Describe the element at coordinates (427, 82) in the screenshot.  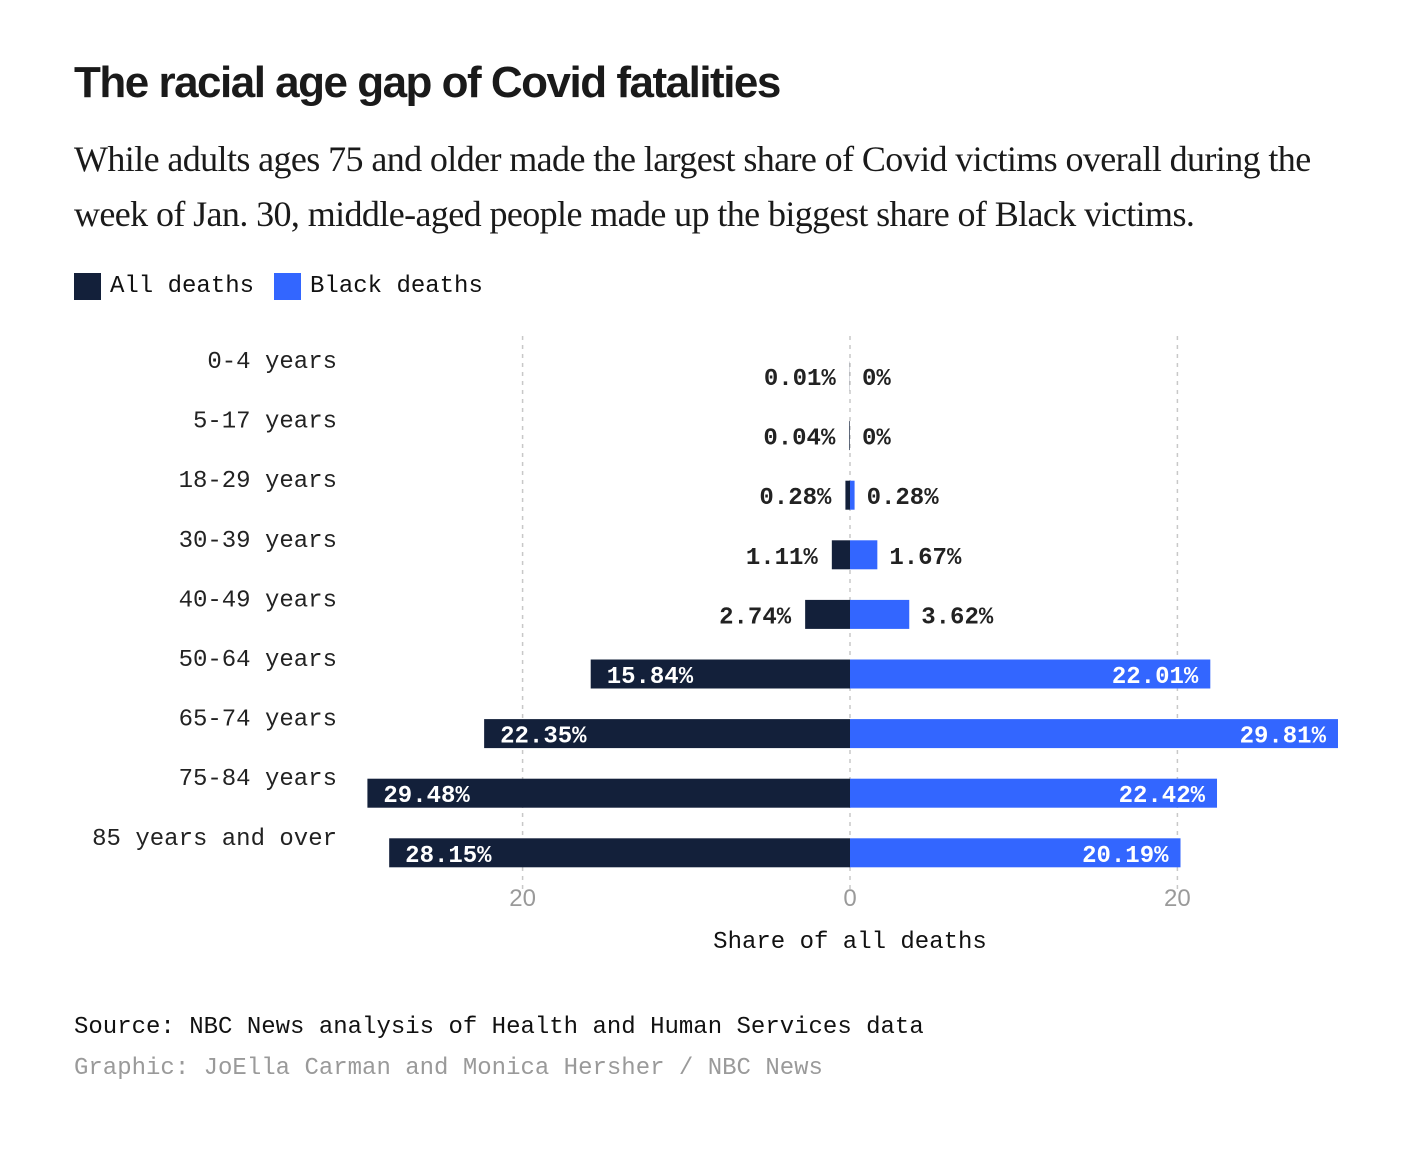
I see `chart-title: The racial age gap of Covid fatalities` at that location.